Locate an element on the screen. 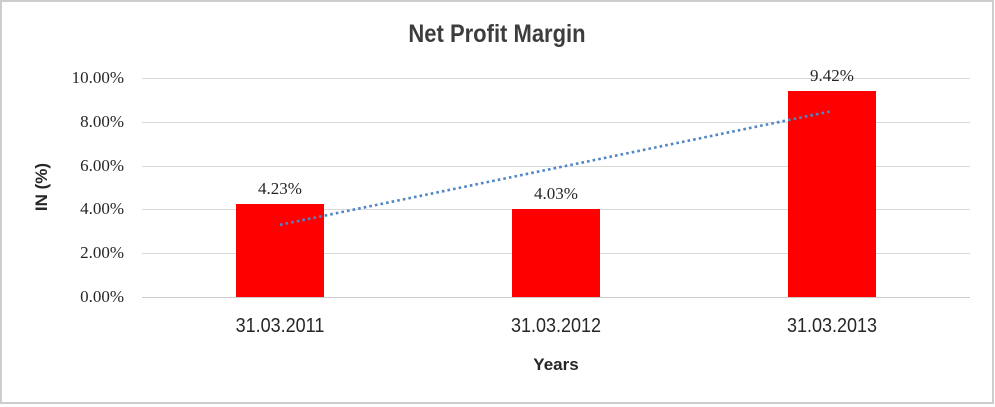  x-tick-label: 31.03.2013 is located at coordinates (832, 326).